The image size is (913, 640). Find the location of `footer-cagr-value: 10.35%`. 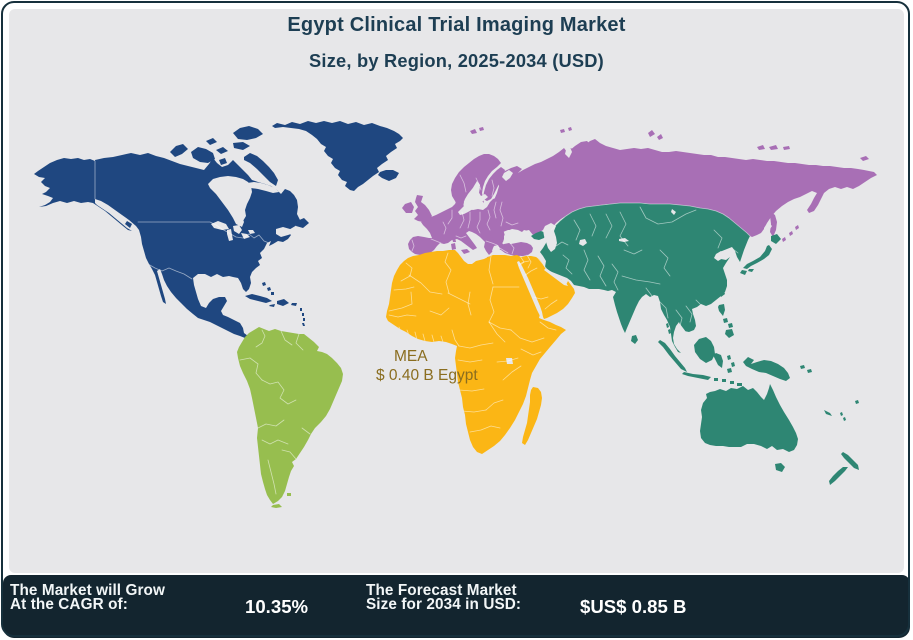

footer-cagr-value: 10.35% is located at coordinates (277, 606).